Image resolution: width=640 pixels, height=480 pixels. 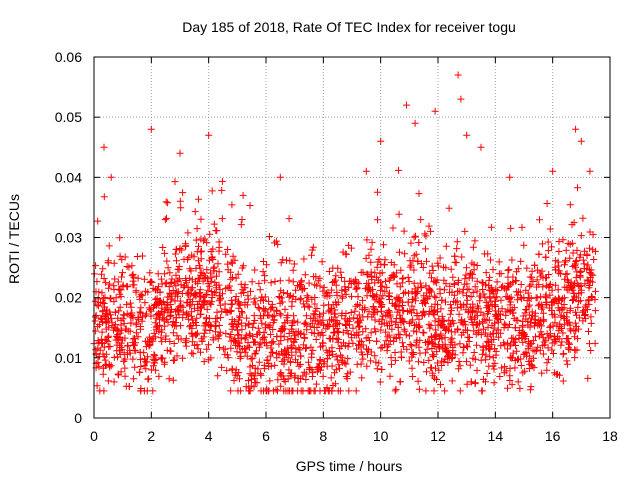 What do you see at coordinates (14, 239) in the screenshot?
I see `y-axis-label: ROTI / TECUs` at bounding box center [14, 239].